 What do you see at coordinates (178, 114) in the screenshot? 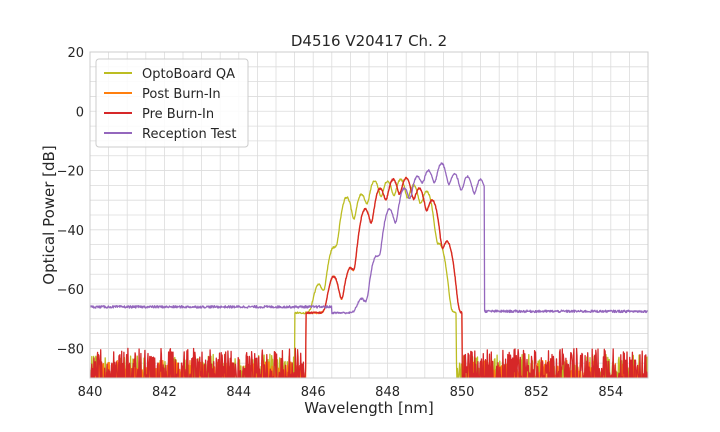
I see `legend-label: Pre Burn-In` at bounding box center [178, 114].